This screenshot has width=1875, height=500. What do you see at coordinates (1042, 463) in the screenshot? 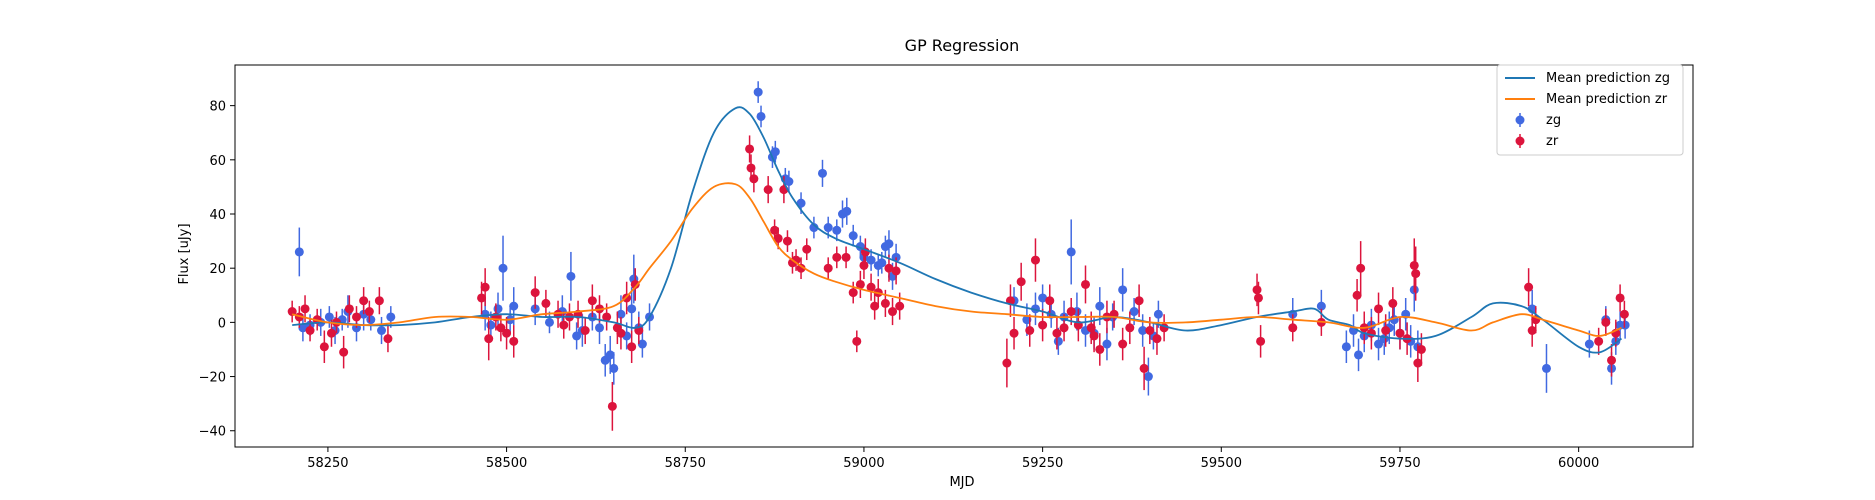
I see `x-tick-label: 59250` at bounding box center [1042, 463].